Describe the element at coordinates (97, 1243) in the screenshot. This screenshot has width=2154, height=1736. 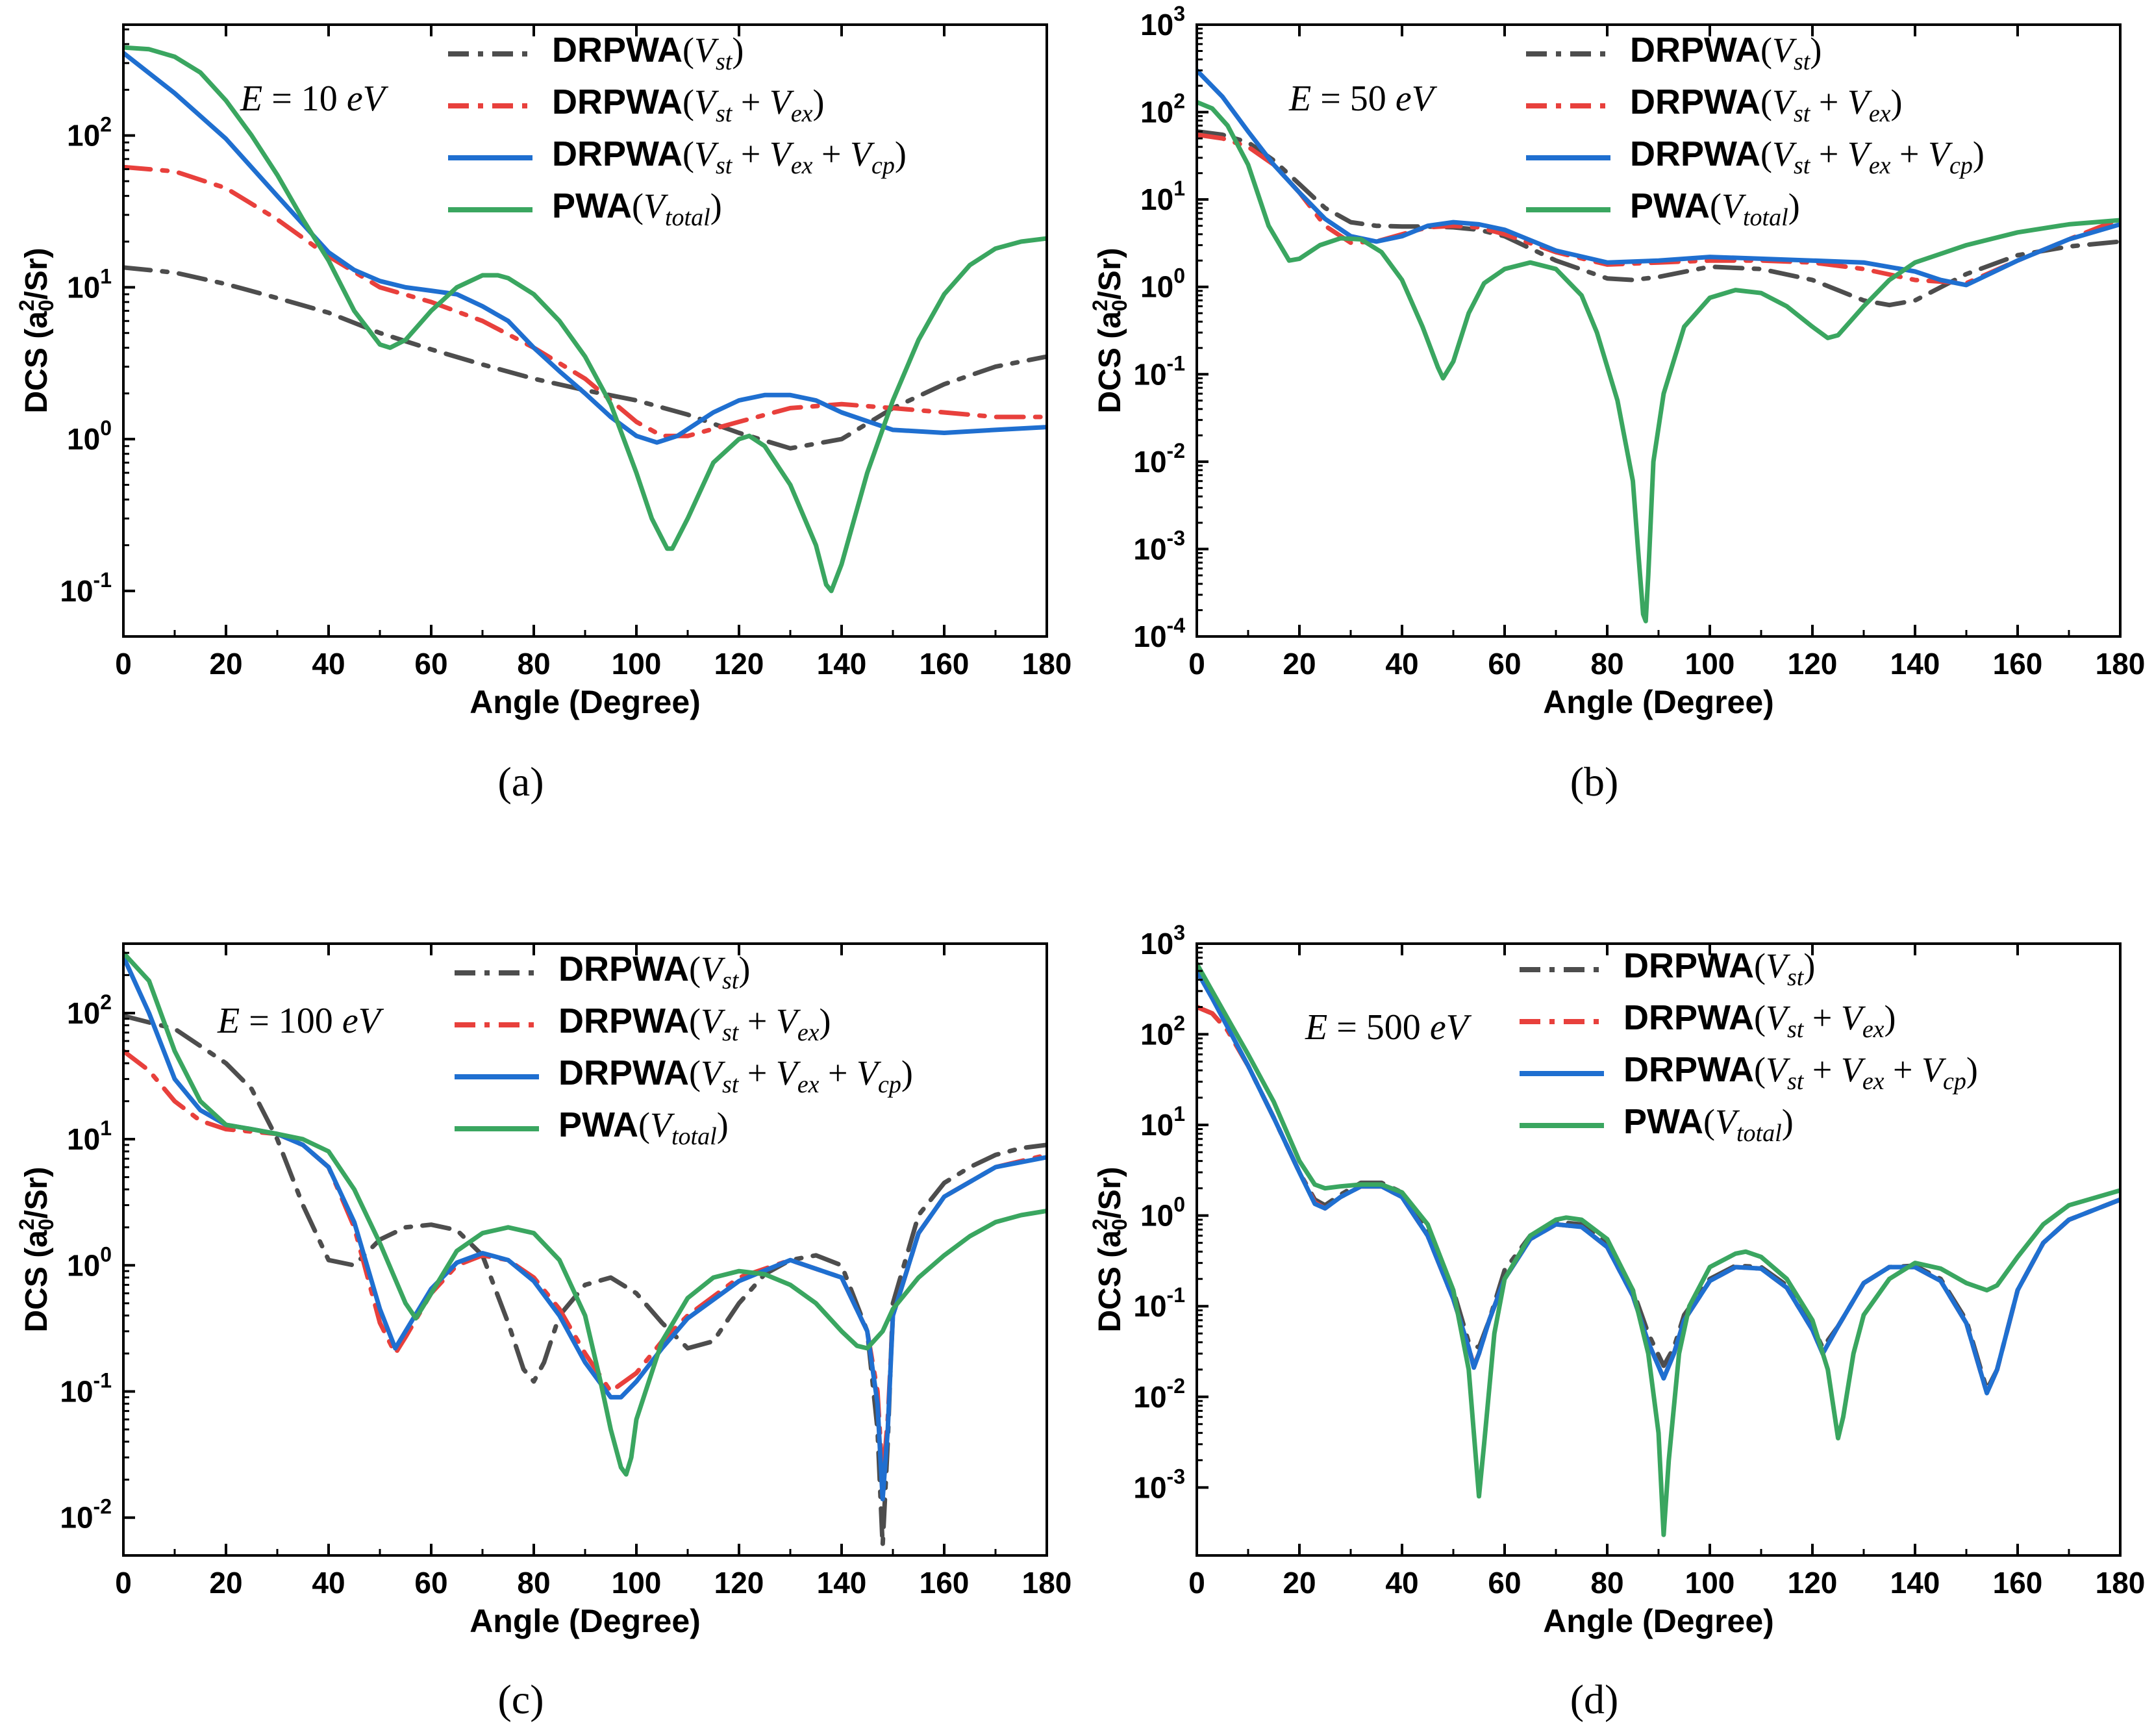
I see `y-axis: 10⁻² 10⁻¹ 10⁰ 10¹ 10²` at that location.